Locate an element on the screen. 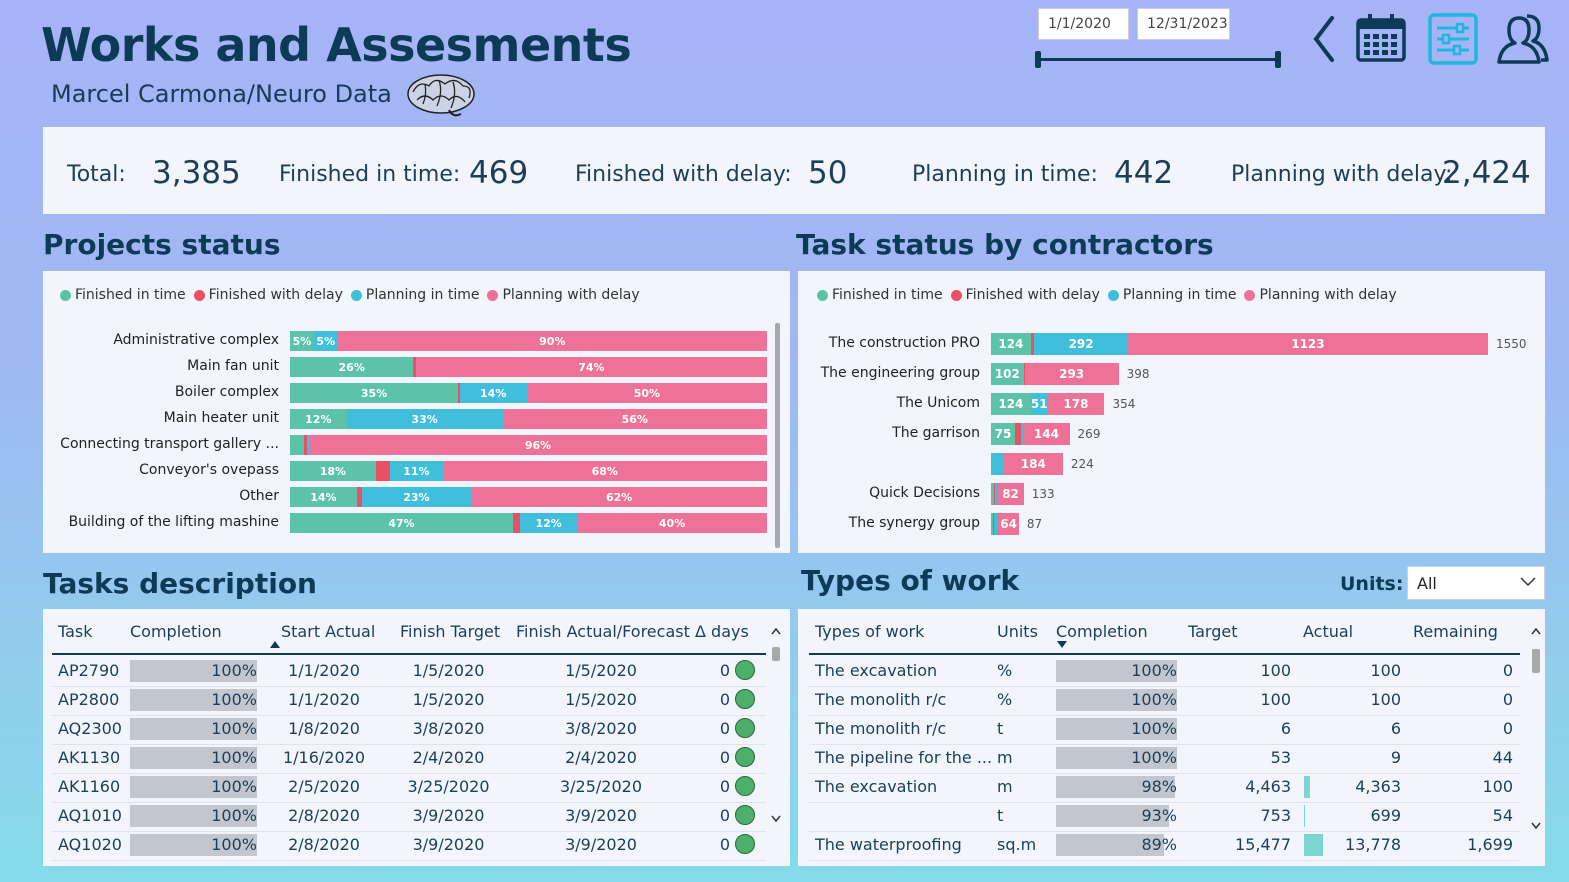 The width and height of the screenshot is (1569, 882). filter-settings-icon is located at coordinates (1453, 39).